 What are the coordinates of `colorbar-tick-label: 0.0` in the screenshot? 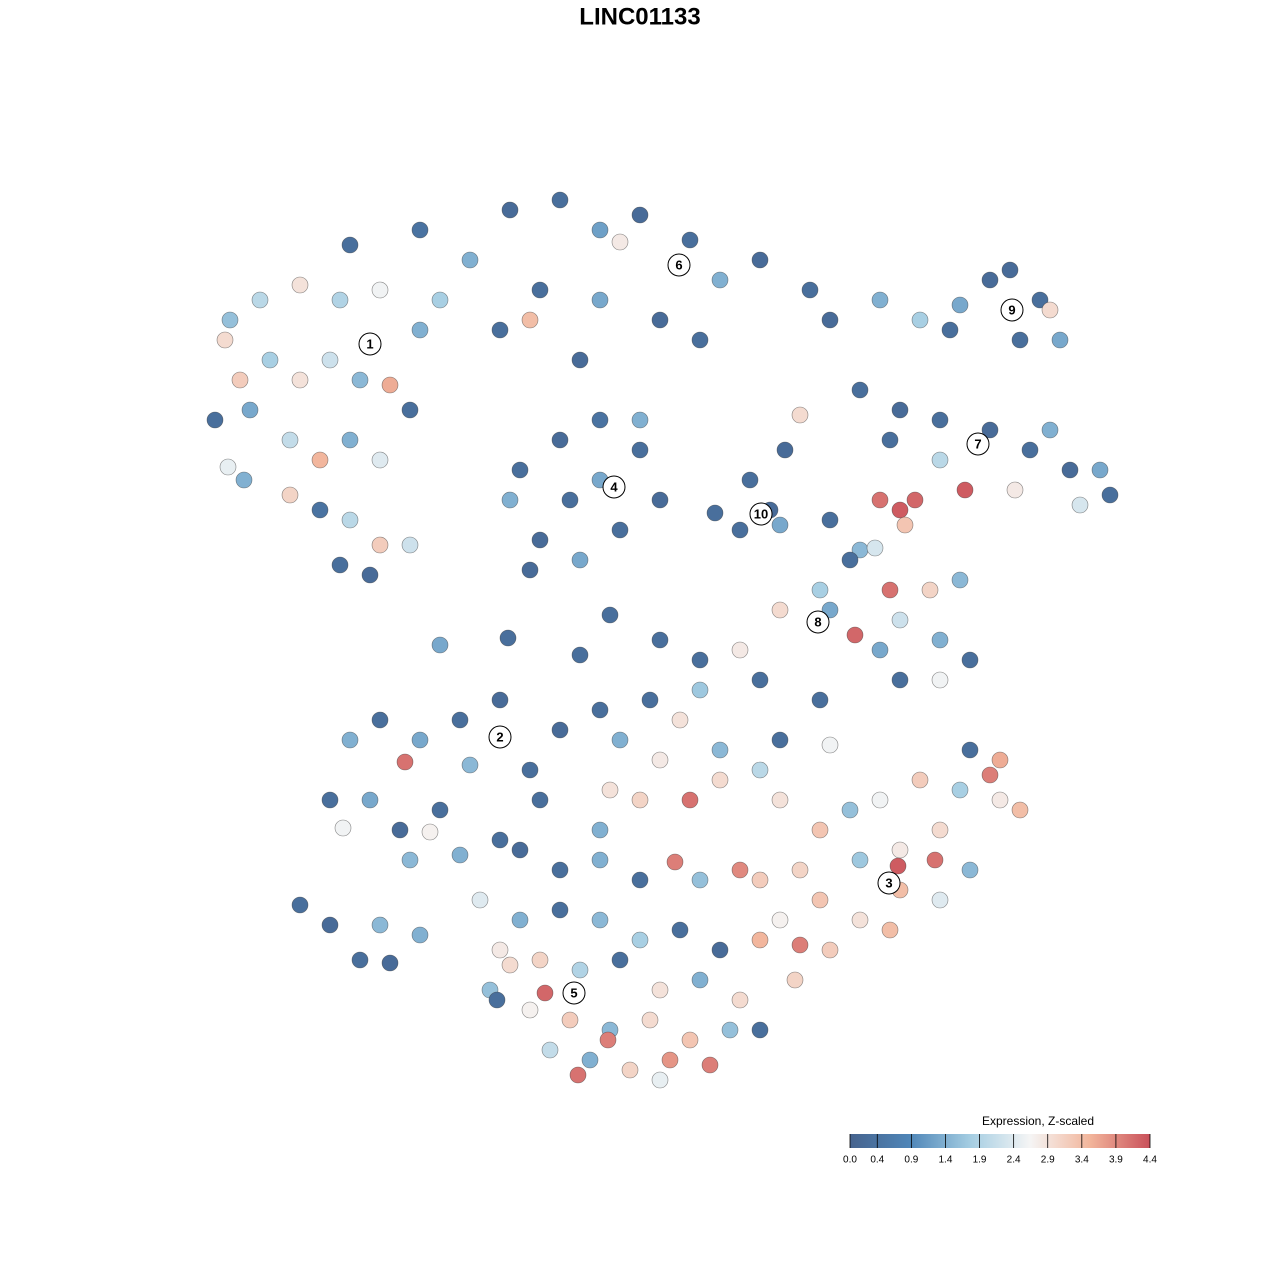 It's located at (850, 1160).